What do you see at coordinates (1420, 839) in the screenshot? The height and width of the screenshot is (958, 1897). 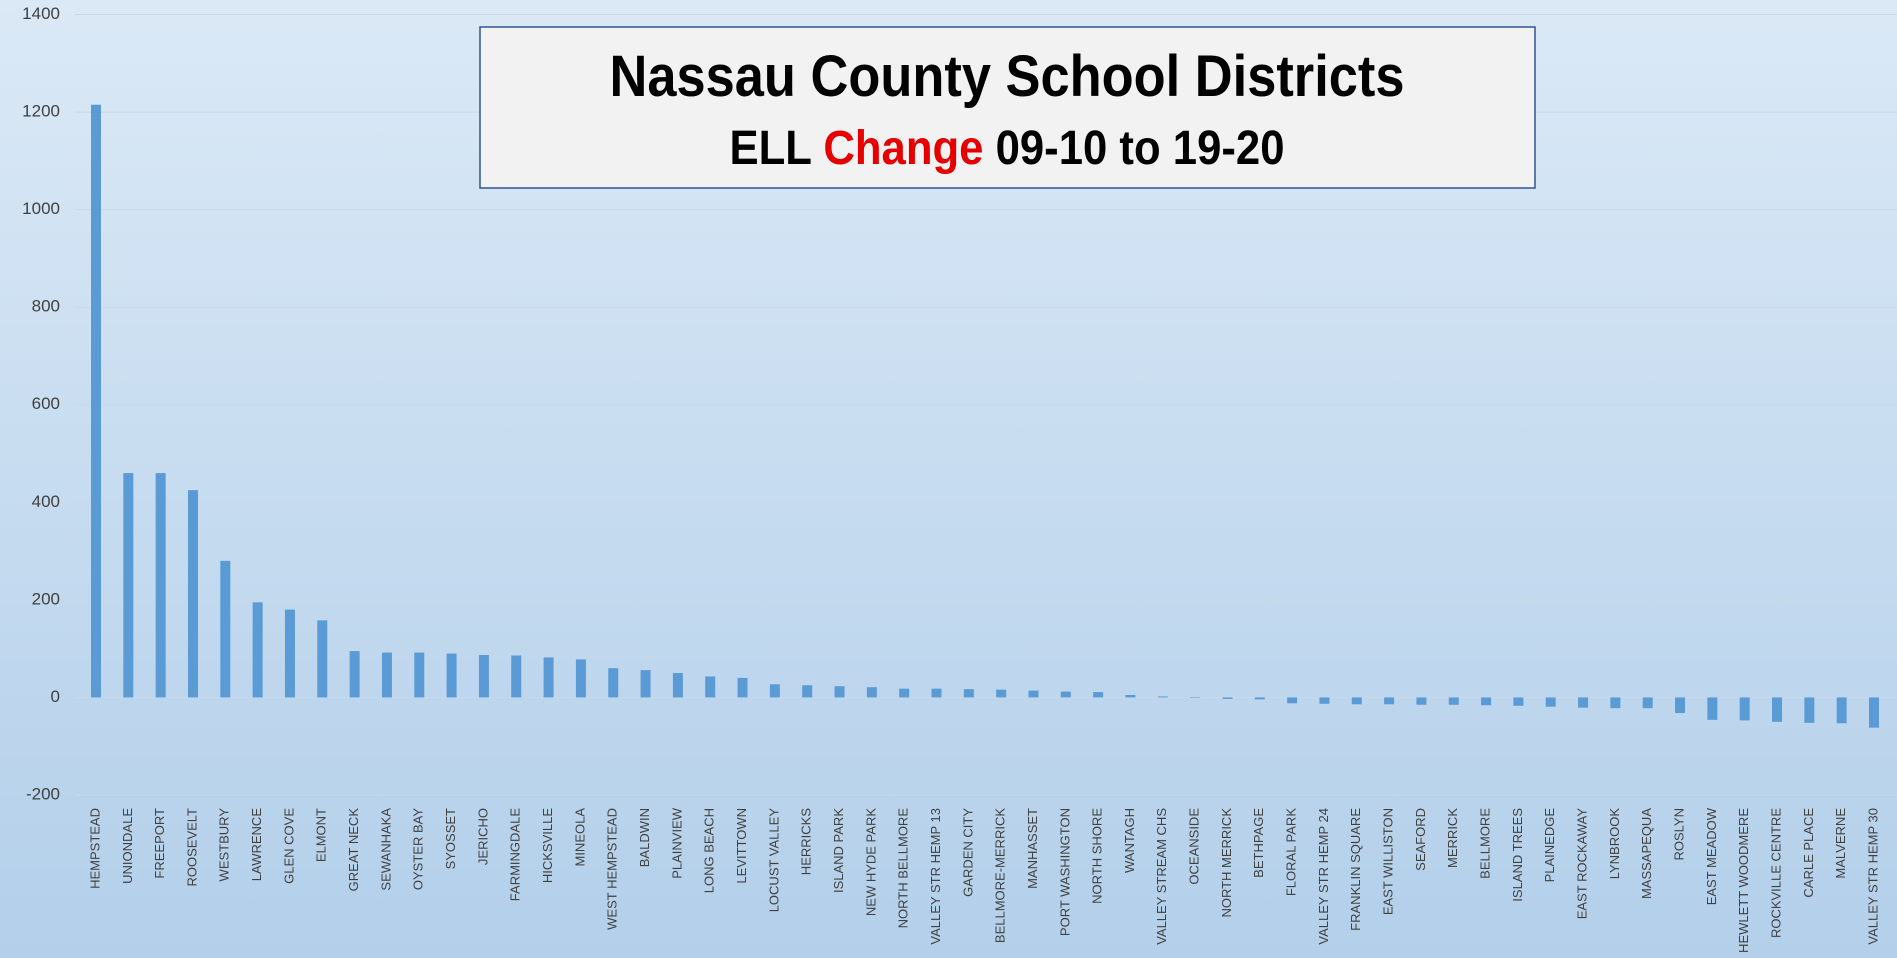 I see `x-tick-label: SEAFORD` at bounding box center [1420, 839].